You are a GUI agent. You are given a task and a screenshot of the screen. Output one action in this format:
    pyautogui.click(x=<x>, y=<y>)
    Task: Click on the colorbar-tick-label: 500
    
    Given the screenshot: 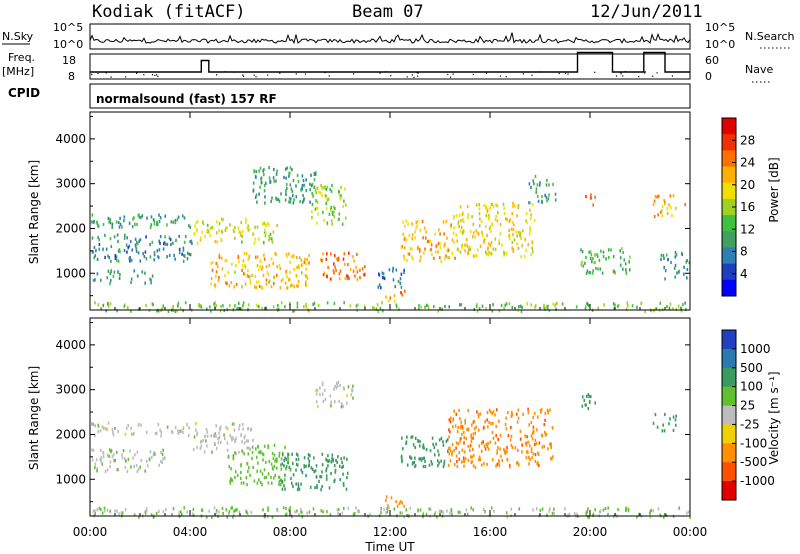 What is the action you would take?
    pyautogui.click(x=751, y=368)
    